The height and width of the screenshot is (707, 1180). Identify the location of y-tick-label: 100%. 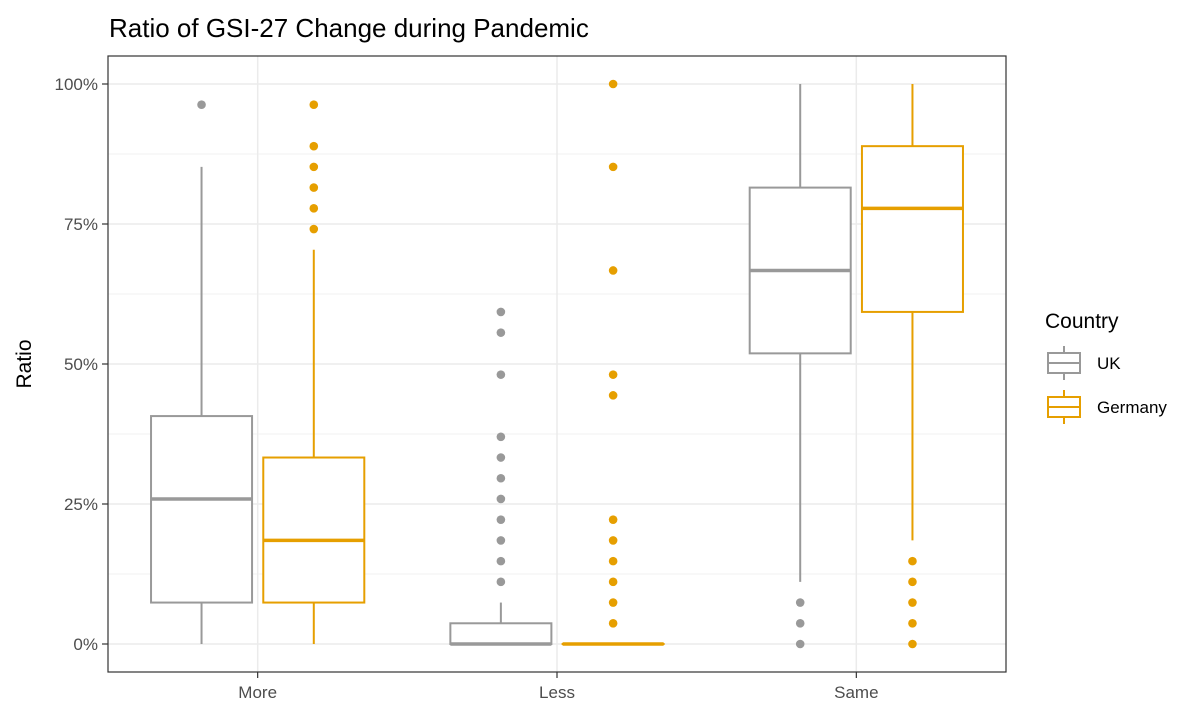
(76, 84).